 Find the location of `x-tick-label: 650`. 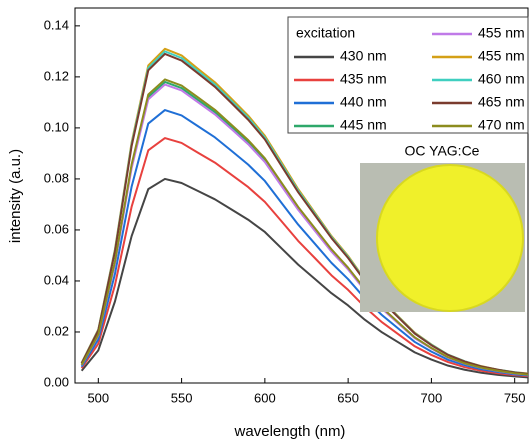

x-tick-label: 650 is located at coordinates (348, 397).